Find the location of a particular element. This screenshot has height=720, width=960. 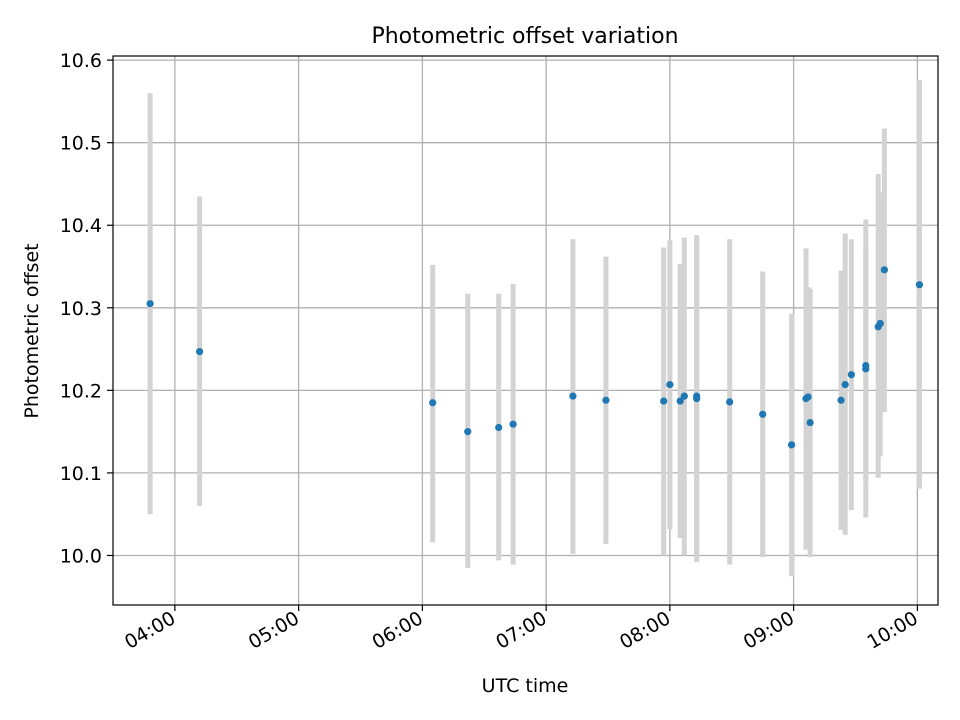

x-tick-label: 07:00 is located at coordinates (521, 630).